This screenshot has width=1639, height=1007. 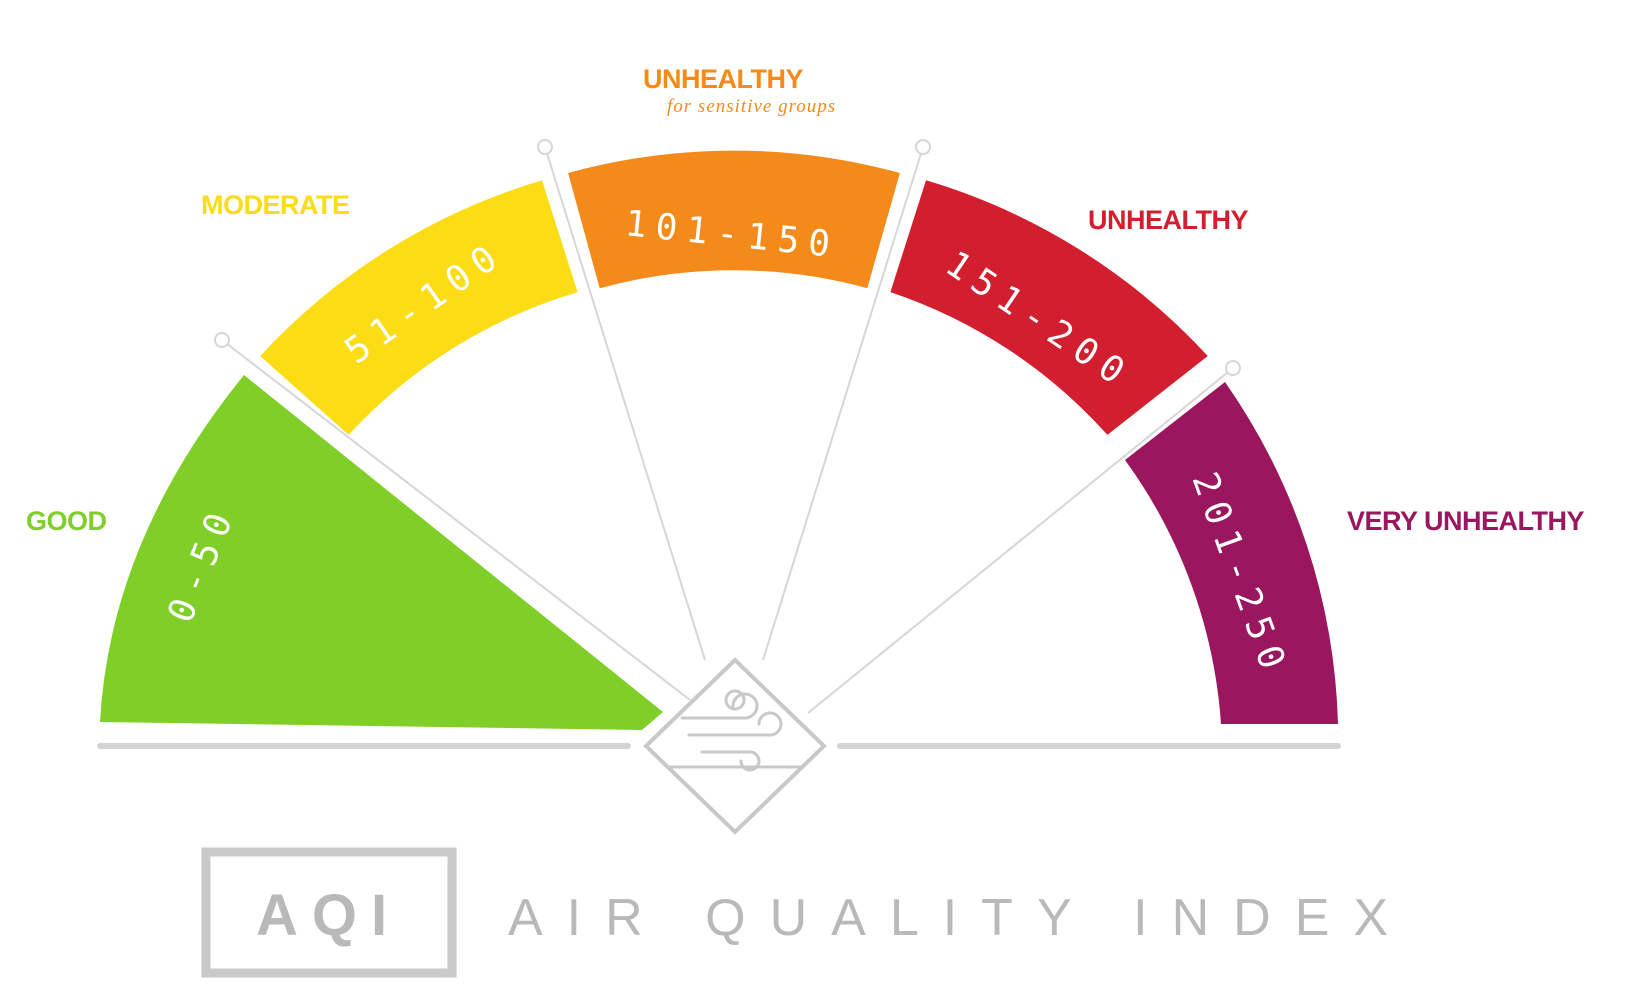 I want to click on segment-very-unhealthy-arc, so click(x=1231, y=553).